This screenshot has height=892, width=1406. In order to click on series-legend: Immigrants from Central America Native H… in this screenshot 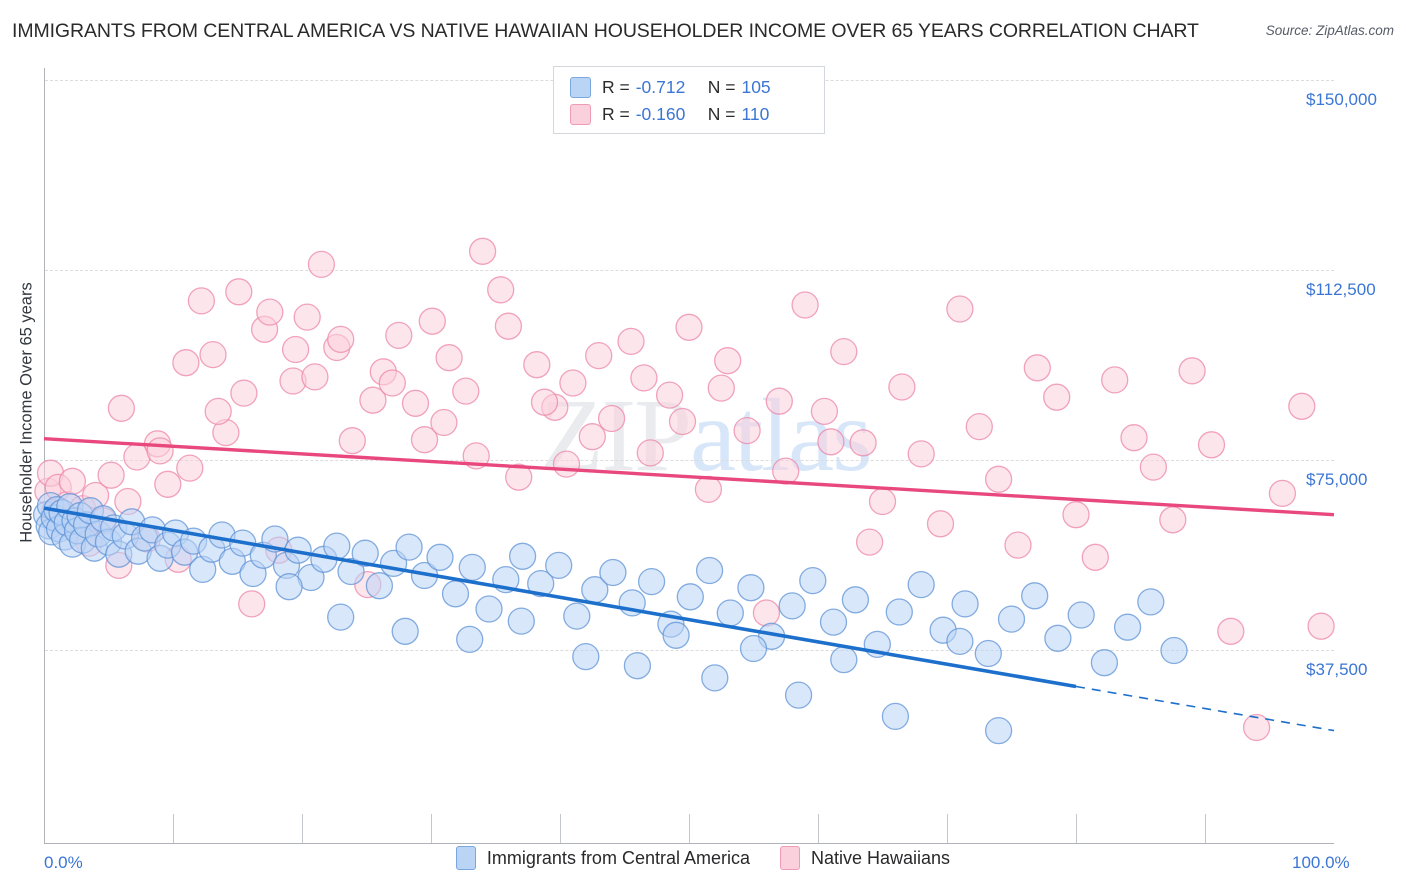, I will do `click(703, 858)`.